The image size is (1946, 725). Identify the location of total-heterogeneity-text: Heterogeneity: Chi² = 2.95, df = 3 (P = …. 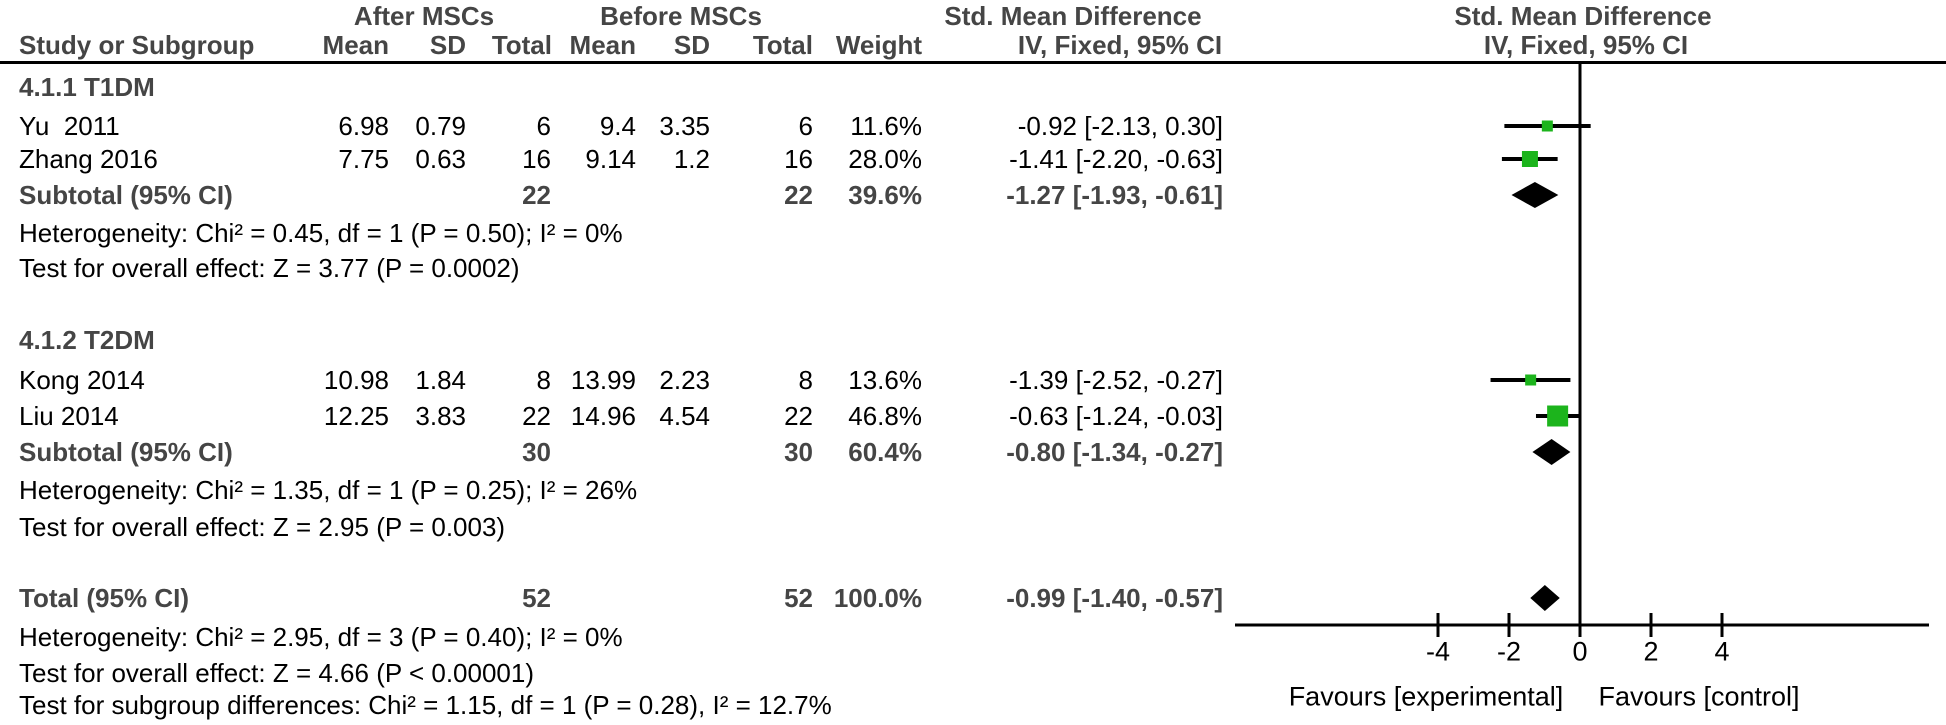
(321, 637).